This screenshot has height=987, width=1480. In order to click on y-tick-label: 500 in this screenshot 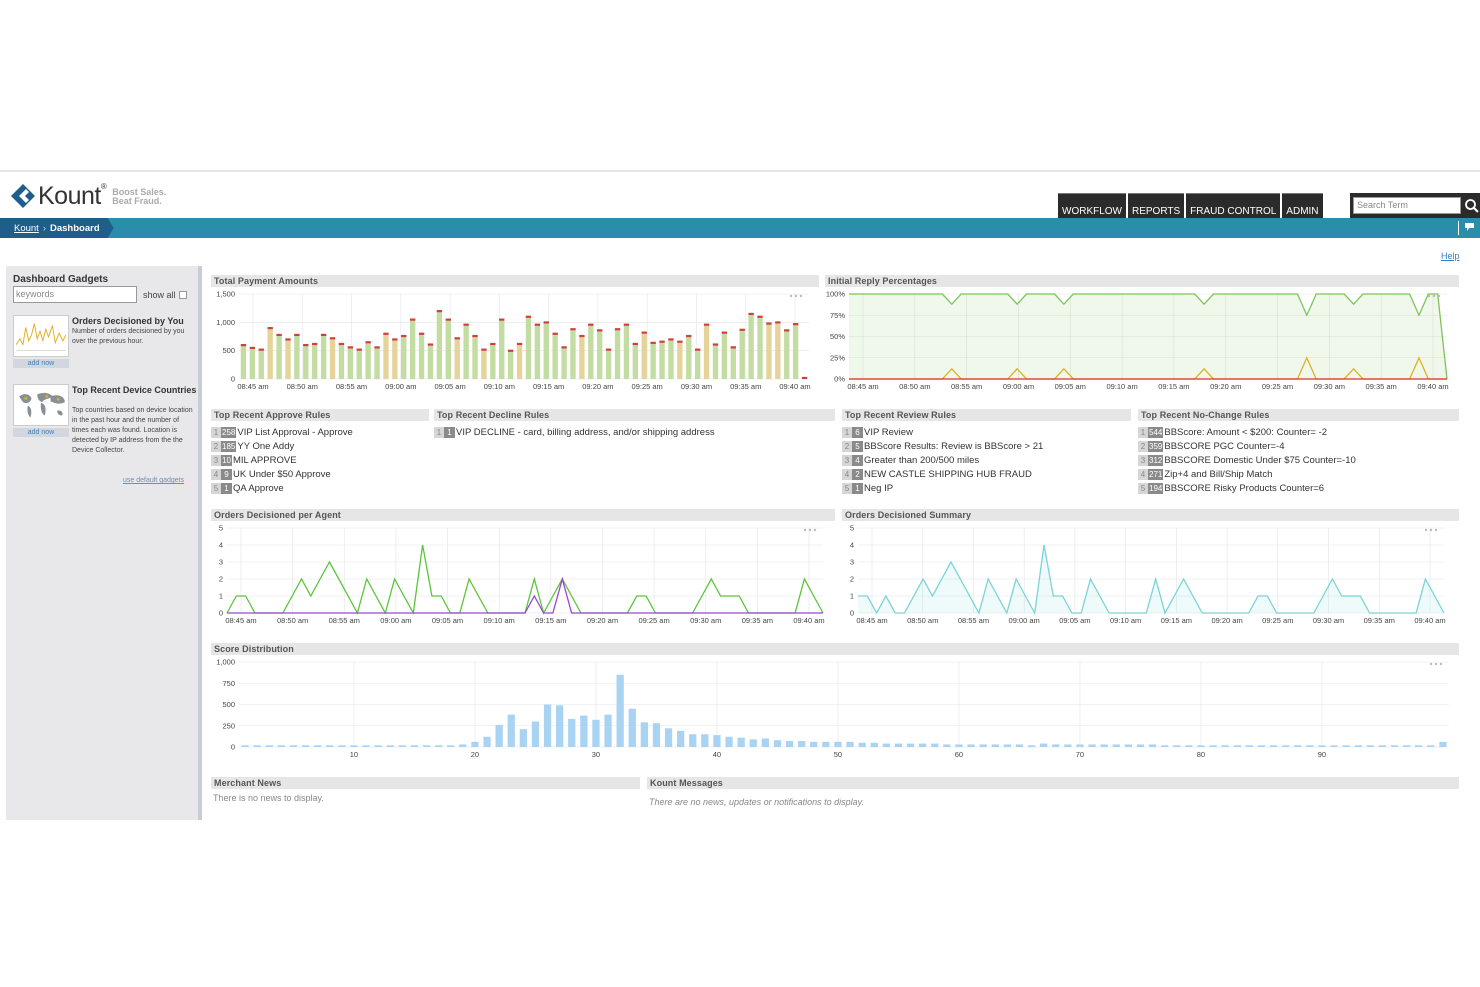, I will do `click(228, 350)`.